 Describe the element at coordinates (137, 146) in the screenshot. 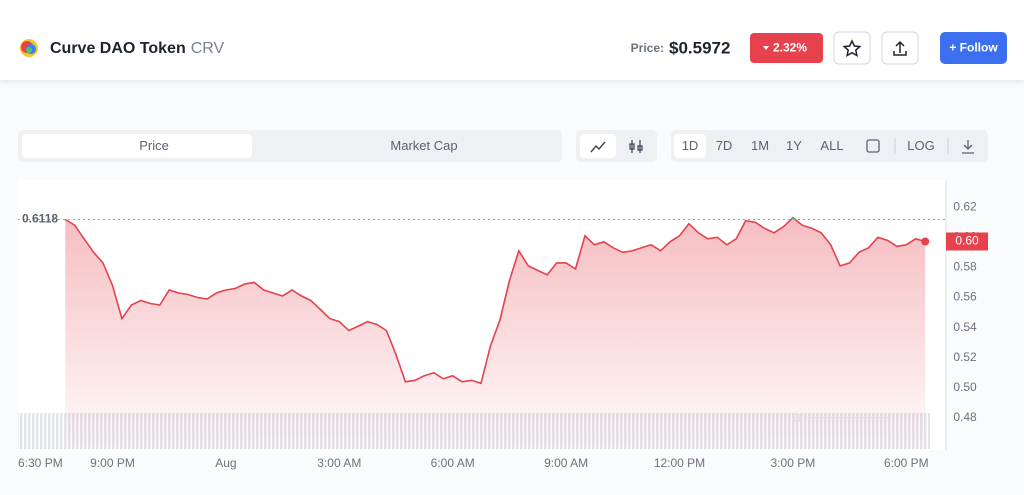

I see `tab-selected` at that location.